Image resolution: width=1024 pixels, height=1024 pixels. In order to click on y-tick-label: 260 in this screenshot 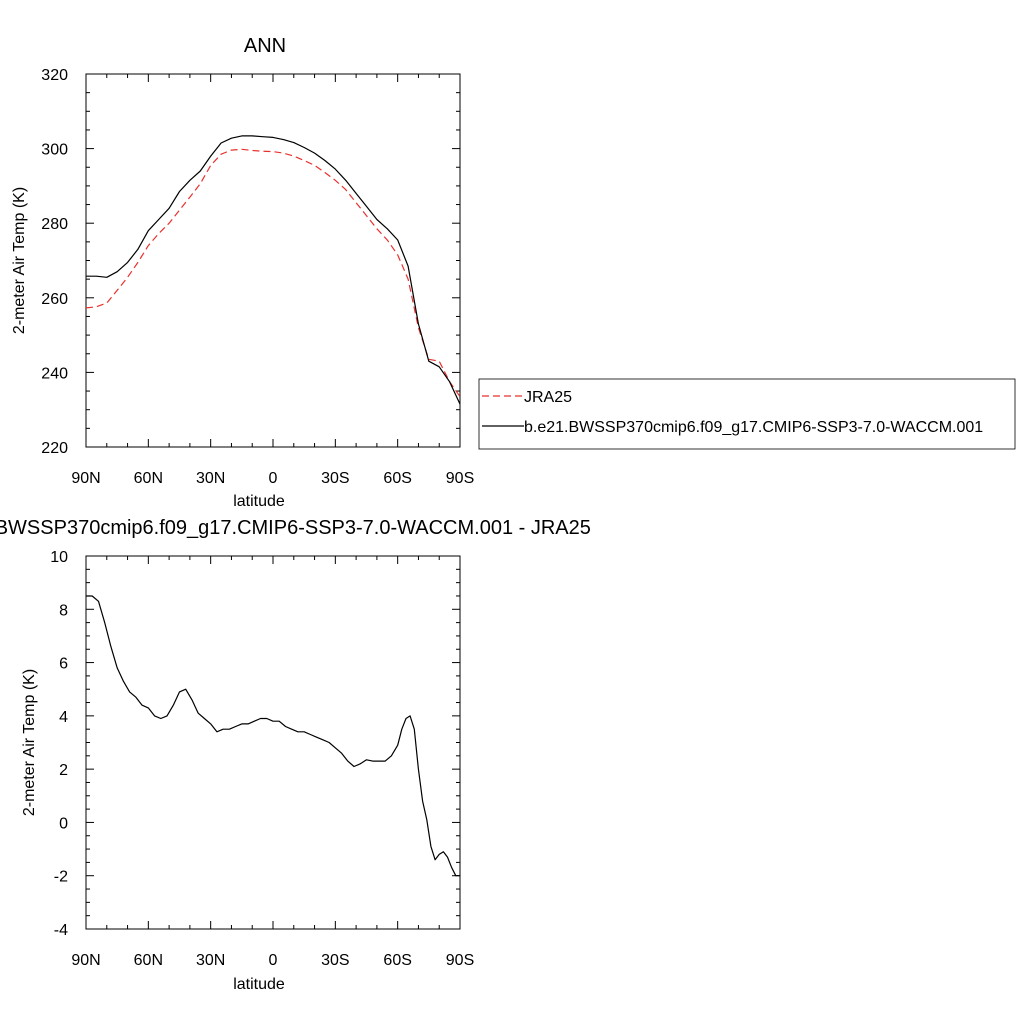, I will do `click(54, 299)`.